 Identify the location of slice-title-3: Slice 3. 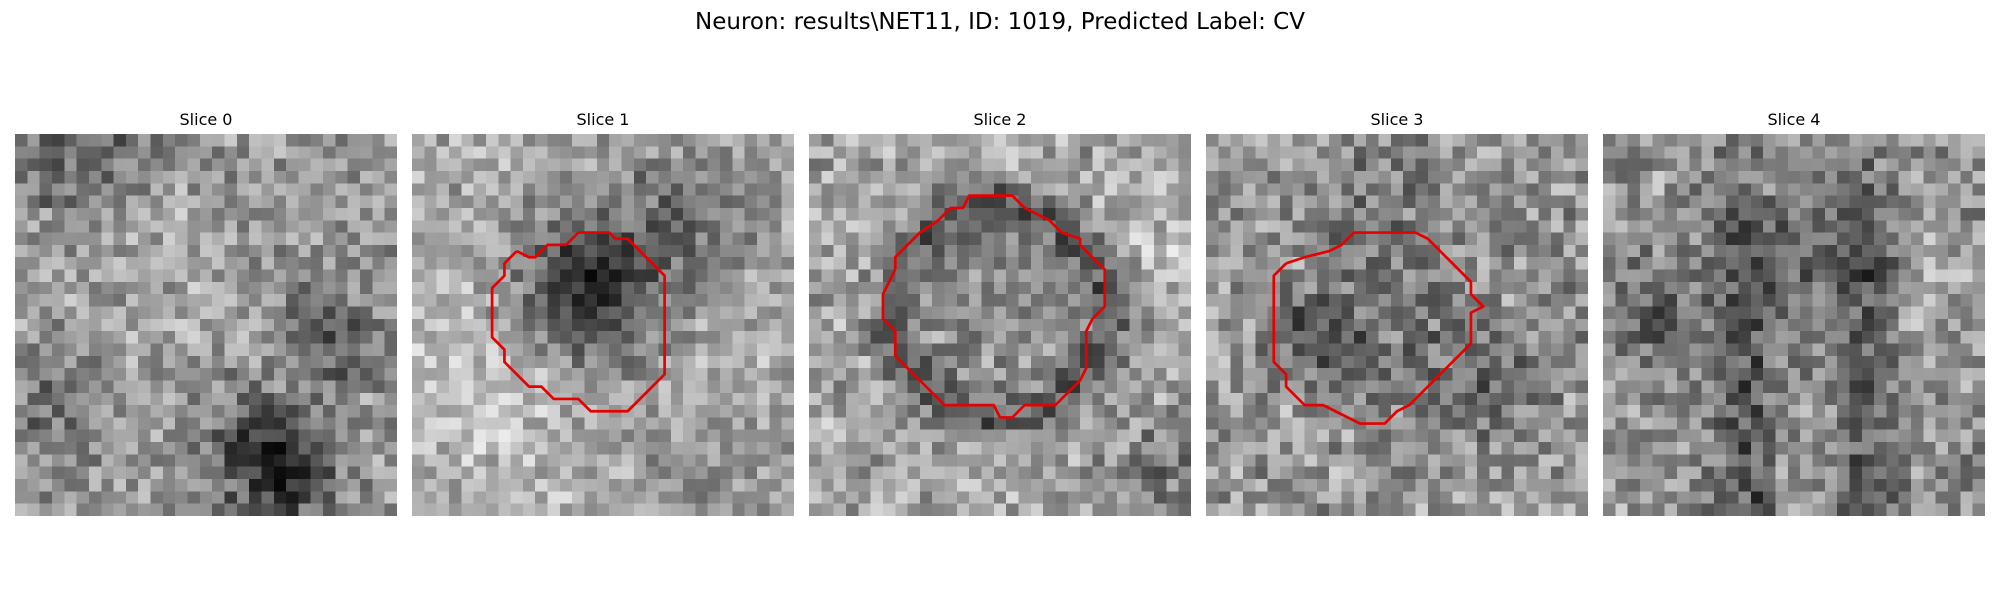
(1397, 119).